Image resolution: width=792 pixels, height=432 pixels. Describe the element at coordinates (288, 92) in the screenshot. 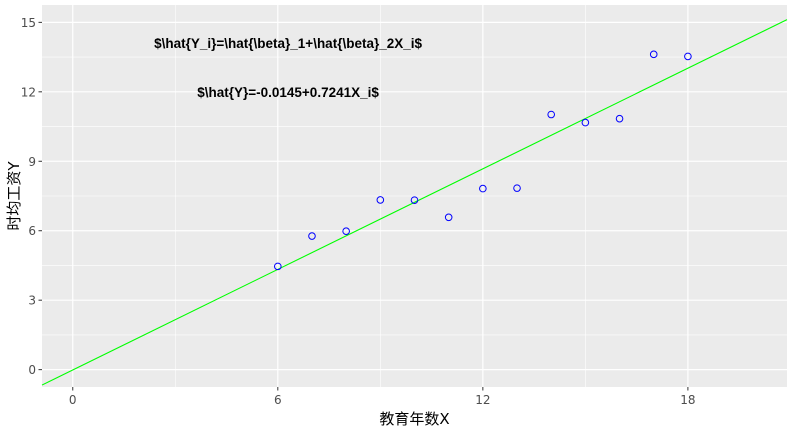

I see `annotation-text-2: $\hat{Y}=-0.0145+0.7241X_i$` at that location.